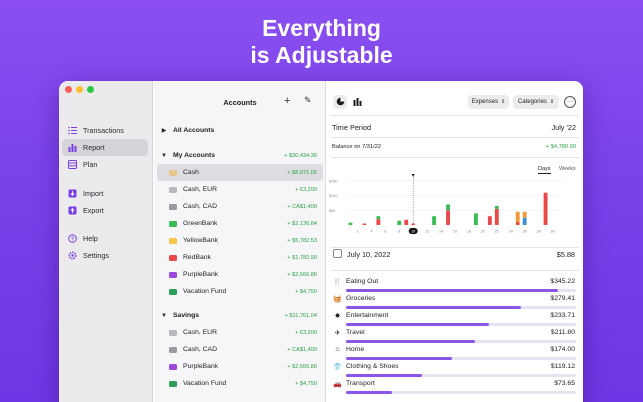  What do you see at coordinates (340, 102) in the screenshot?
I see `pie-chart-toggle` at bounding box center [340, 102].